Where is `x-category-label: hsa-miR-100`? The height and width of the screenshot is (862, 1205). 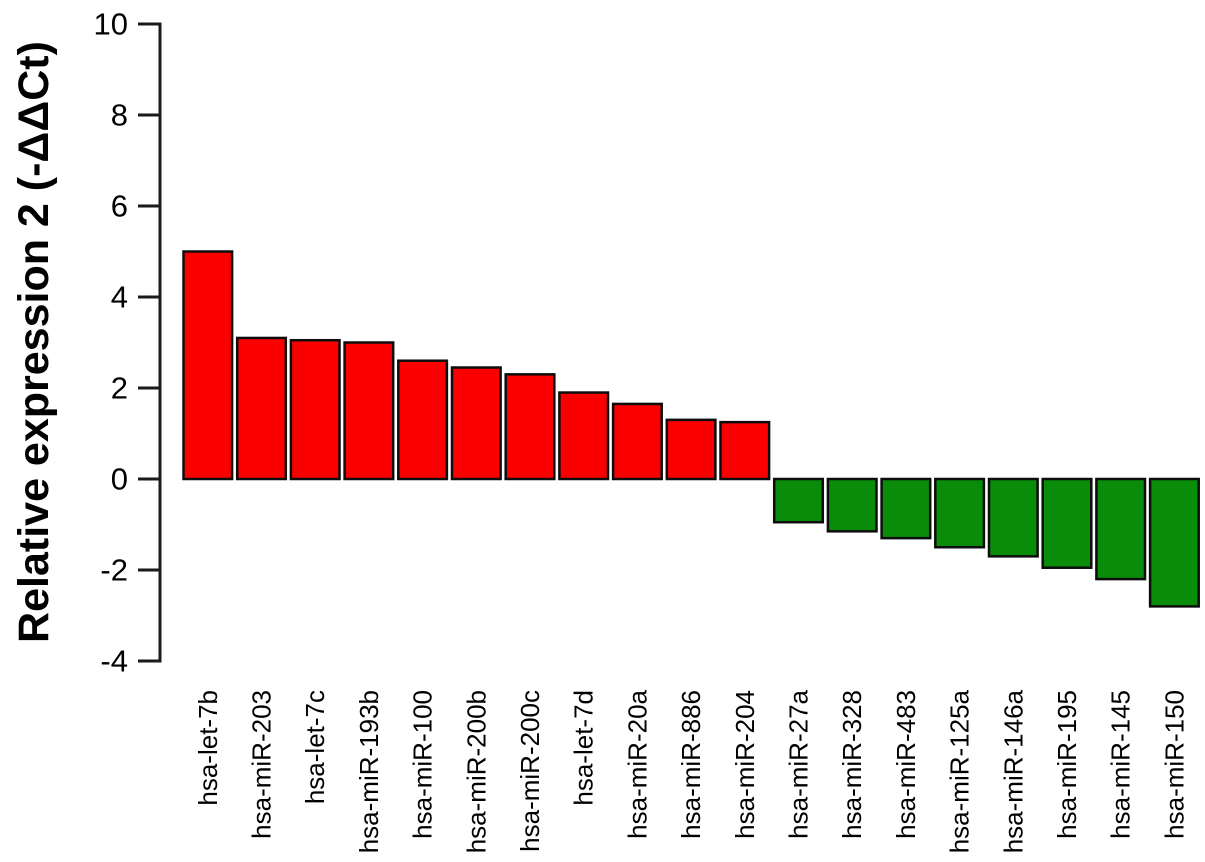
x-category-label: hsa-miR-100 is located at coordinates (423, 764).